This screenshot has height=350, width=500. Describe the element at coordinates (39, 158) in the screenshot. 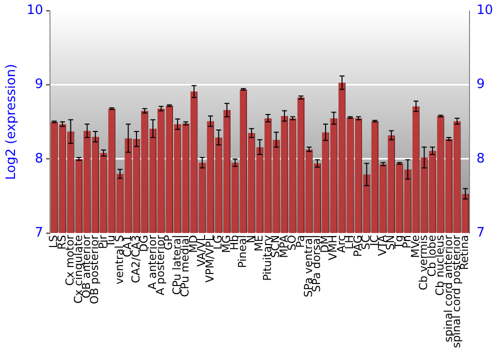

I see `y-tick-label: 8` at that location.